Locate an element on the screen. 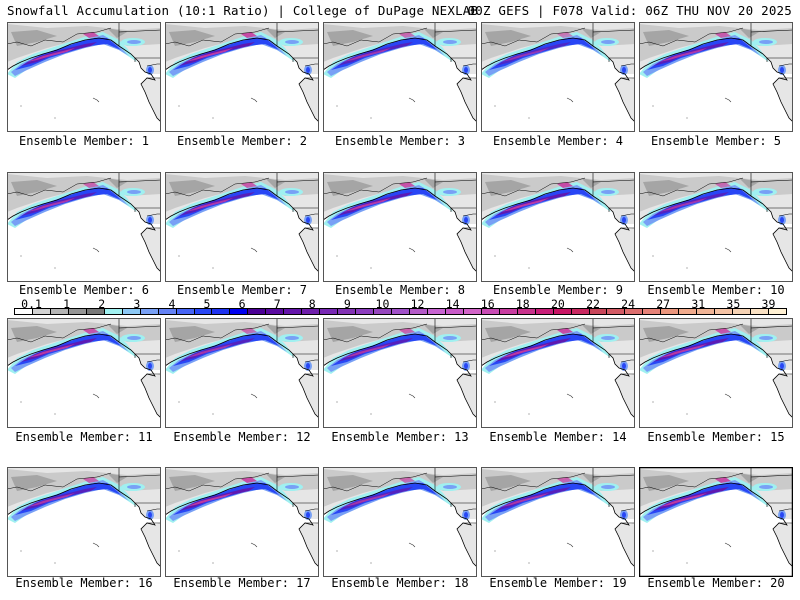  ensemble-member-label: Ensemble Member: 15 is located at coordinates (716, 437).